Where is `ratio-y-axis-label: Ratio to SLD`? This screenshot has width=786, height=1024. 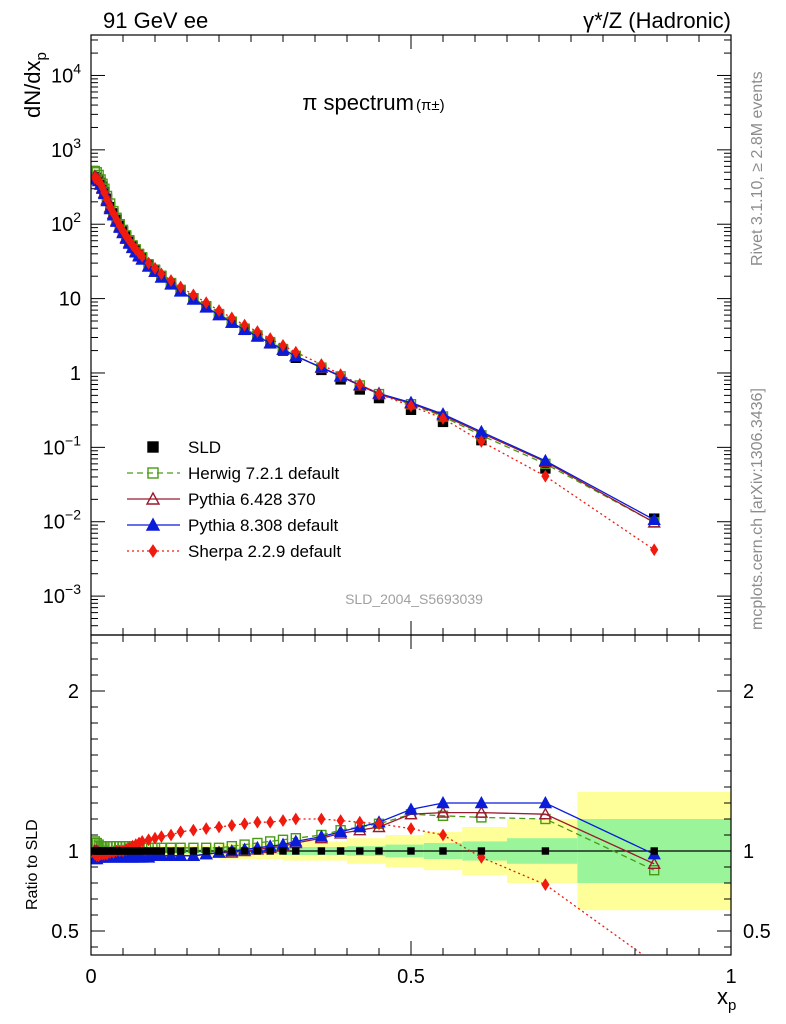 ratio-y-axis-label: Ratio to SLD is located at coordinates (32, 864).